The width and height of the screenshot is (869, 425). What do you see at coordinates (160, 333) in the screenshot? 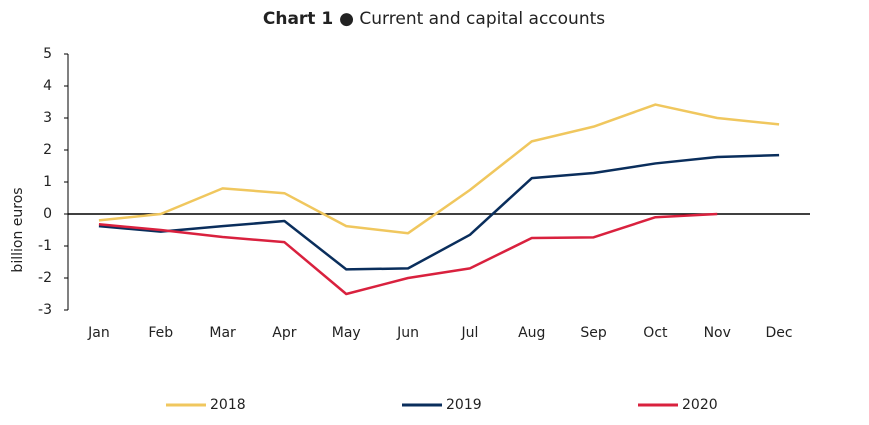
I see `x-tick-label: Feb` at bounding box center [160, 333].